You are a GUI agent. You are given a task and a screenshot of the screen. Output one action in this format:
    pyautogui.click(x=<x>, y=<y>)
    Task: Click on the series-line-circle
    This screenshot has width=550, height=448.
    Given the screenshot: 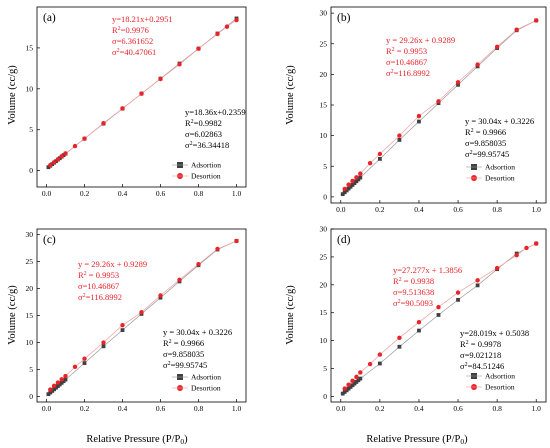 What is the action you would take?
    pyautogui.click(x=440, y=316)
    